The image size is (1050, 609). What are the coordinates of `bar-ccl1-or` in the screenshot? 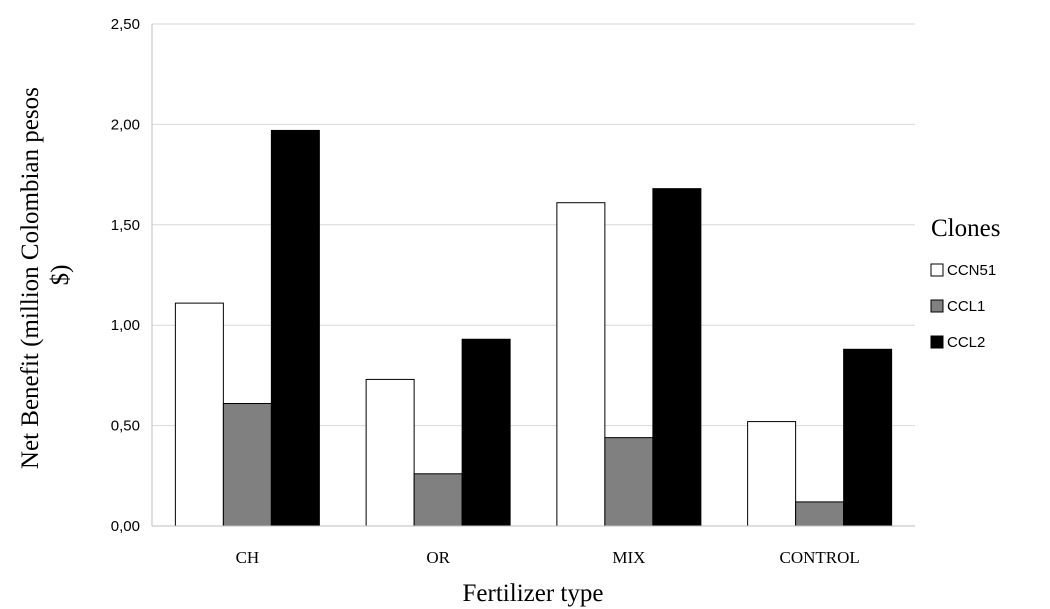 It's located at (438, 500).